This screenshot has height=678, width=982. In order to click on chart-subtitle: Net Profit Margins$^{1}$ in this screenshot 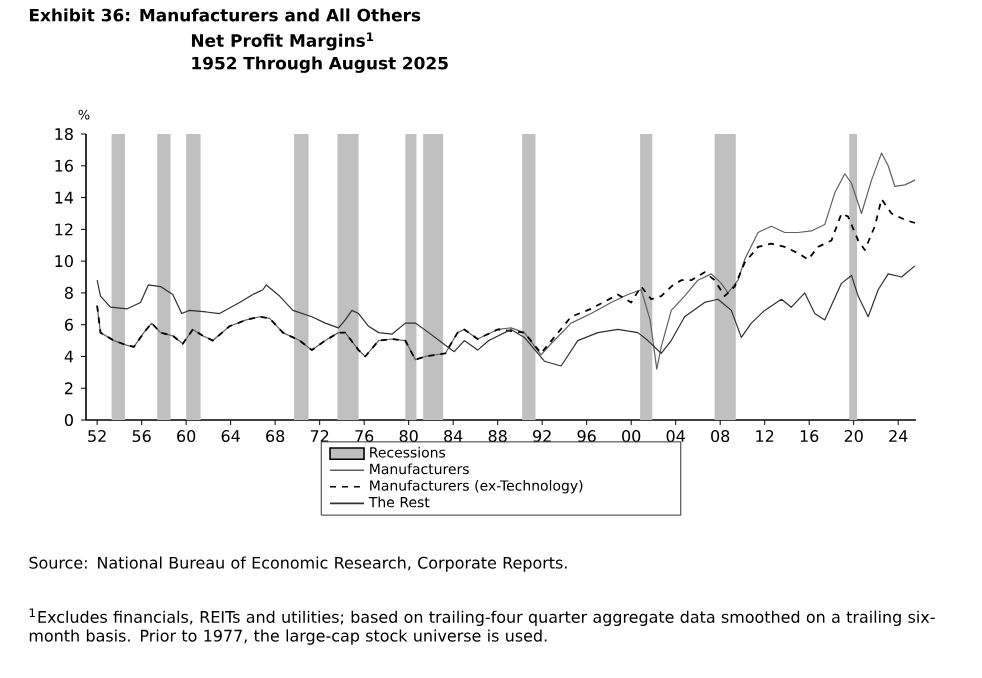, I will do `click(282, 41)`.